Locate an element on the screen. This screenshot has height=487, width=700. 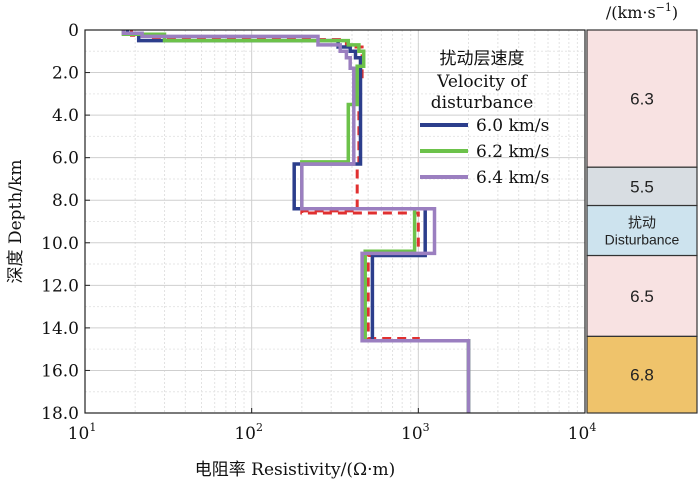
y-tick-label: 14.0 is located at coordinates (60, 329).